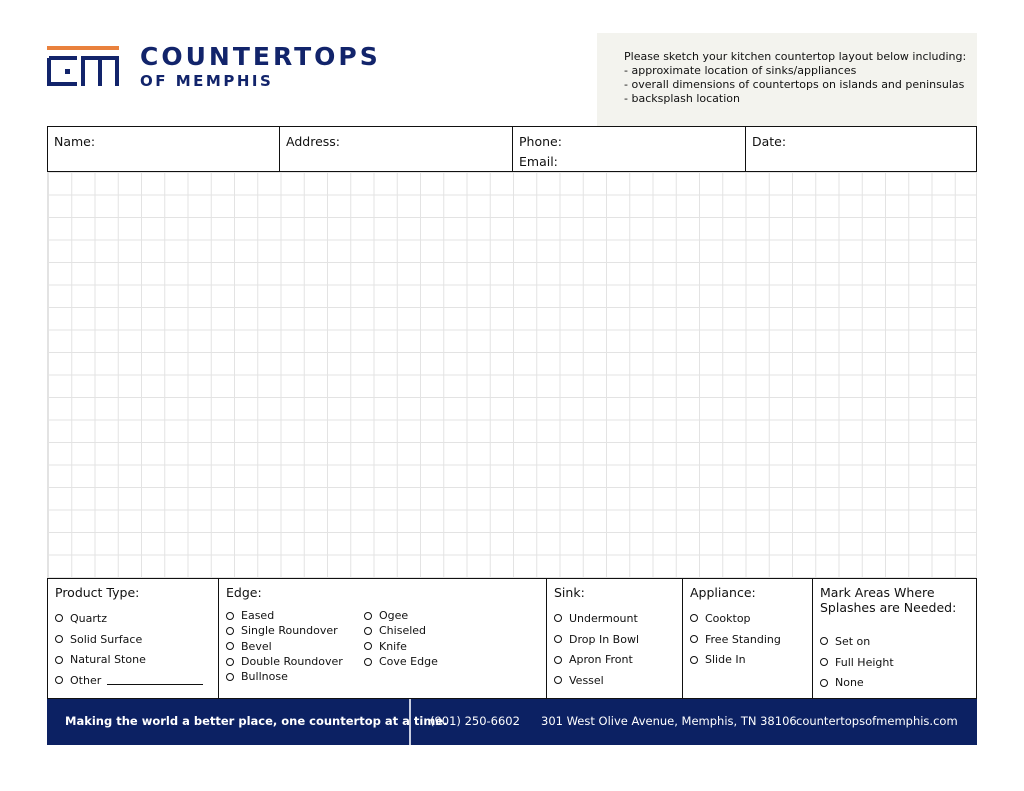 Image resolution: width=1024 pixels, height=791 pixels. I want to click on option-label: Cove Edge, so click(408, 662).